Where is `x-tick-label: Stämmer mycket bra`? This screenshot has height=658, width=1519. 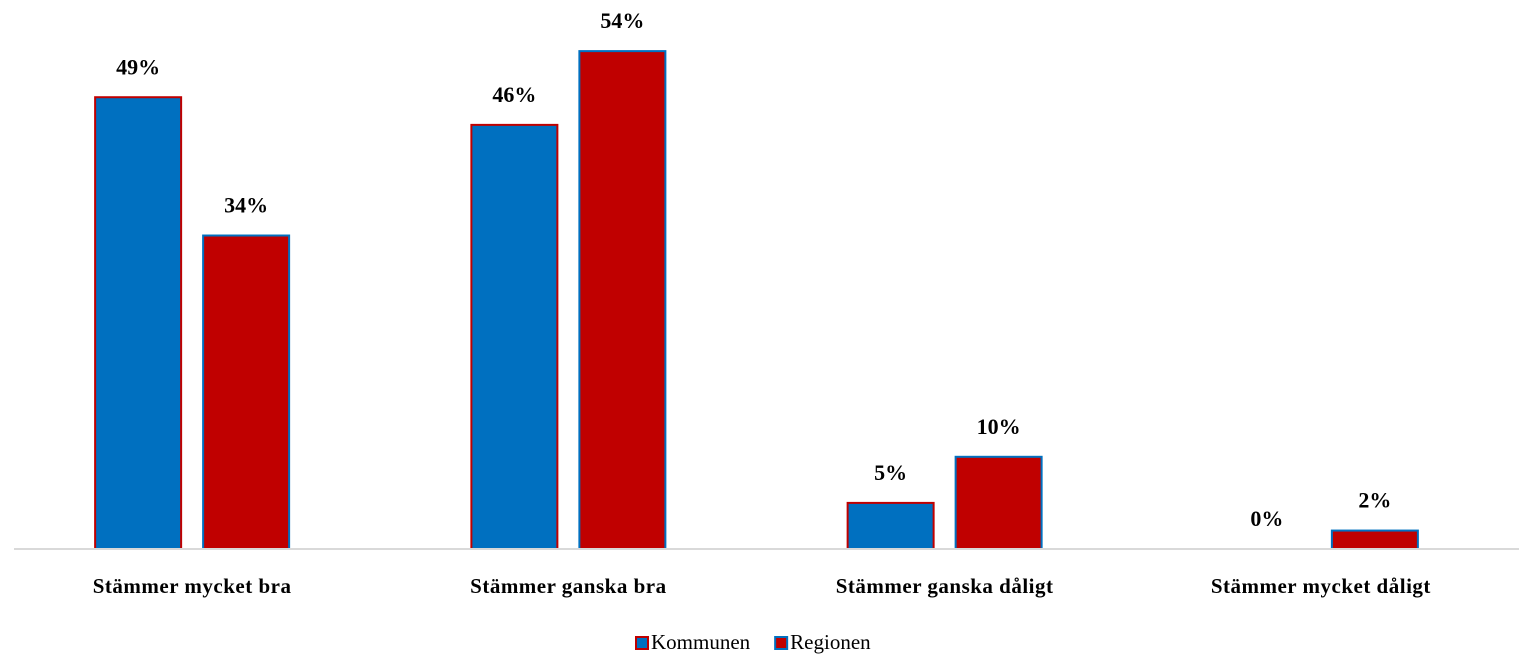 x-tick-label: Stämmer mycket bra is located at coordinates (192, 586).